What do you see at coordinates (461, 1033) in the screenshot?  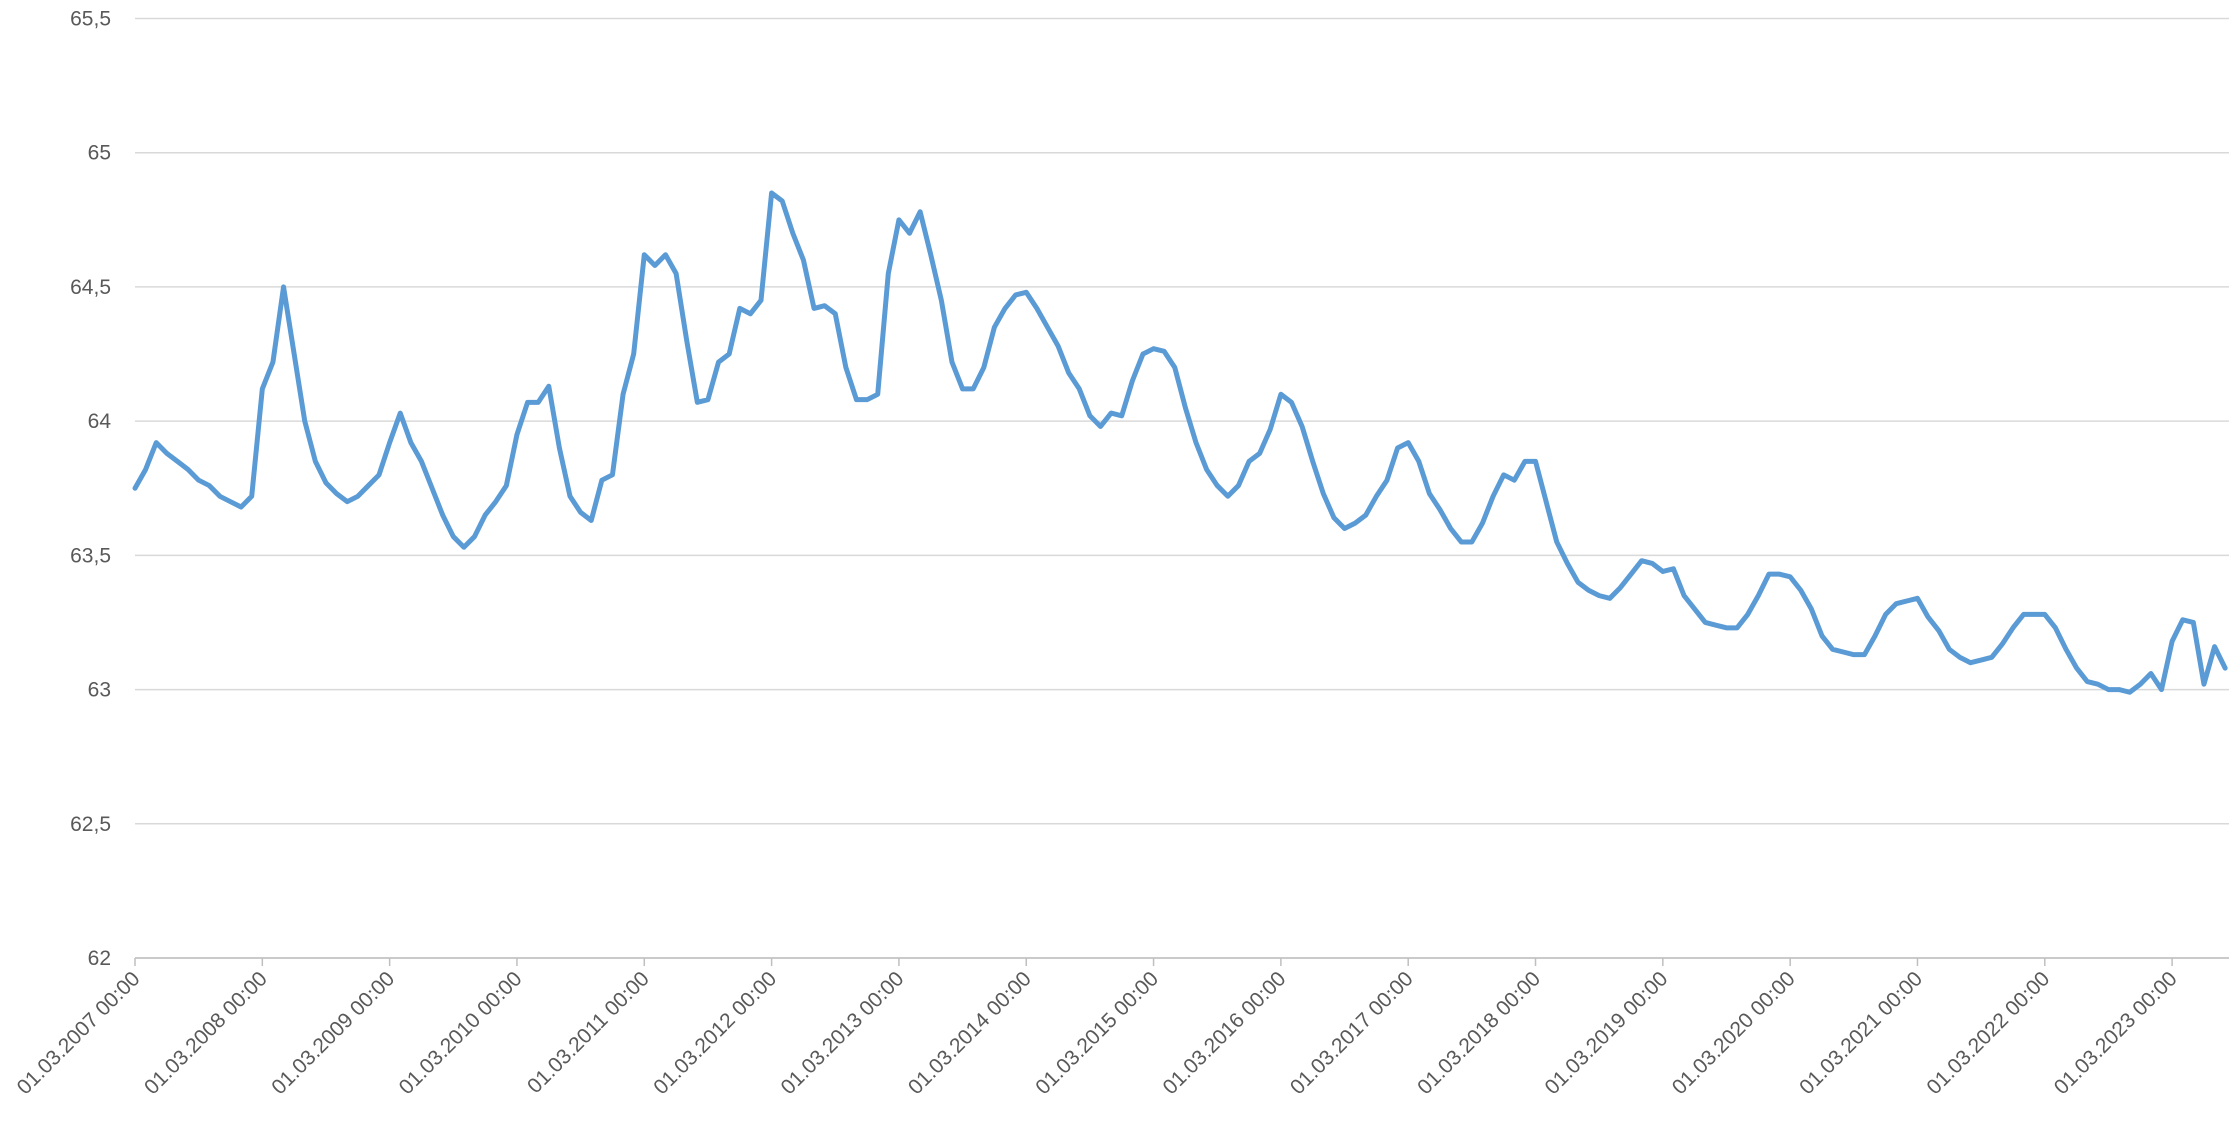 I see `x-tick-label: 01.03.2010 00:00` at bounding box center [461, 1033].